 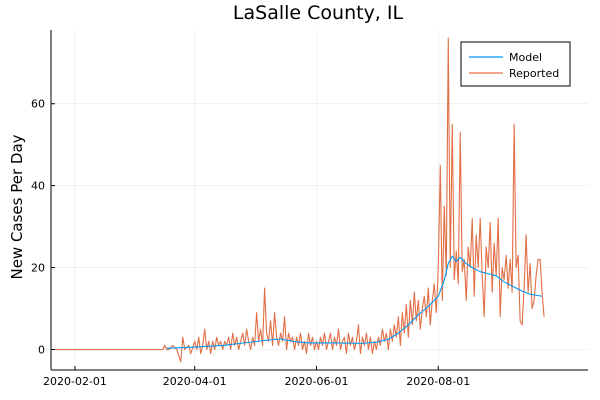 What do you see at coordinates (38, 268) in the screenshot?
I see `y-tick-label: 20` at bounding box center [38, 268].